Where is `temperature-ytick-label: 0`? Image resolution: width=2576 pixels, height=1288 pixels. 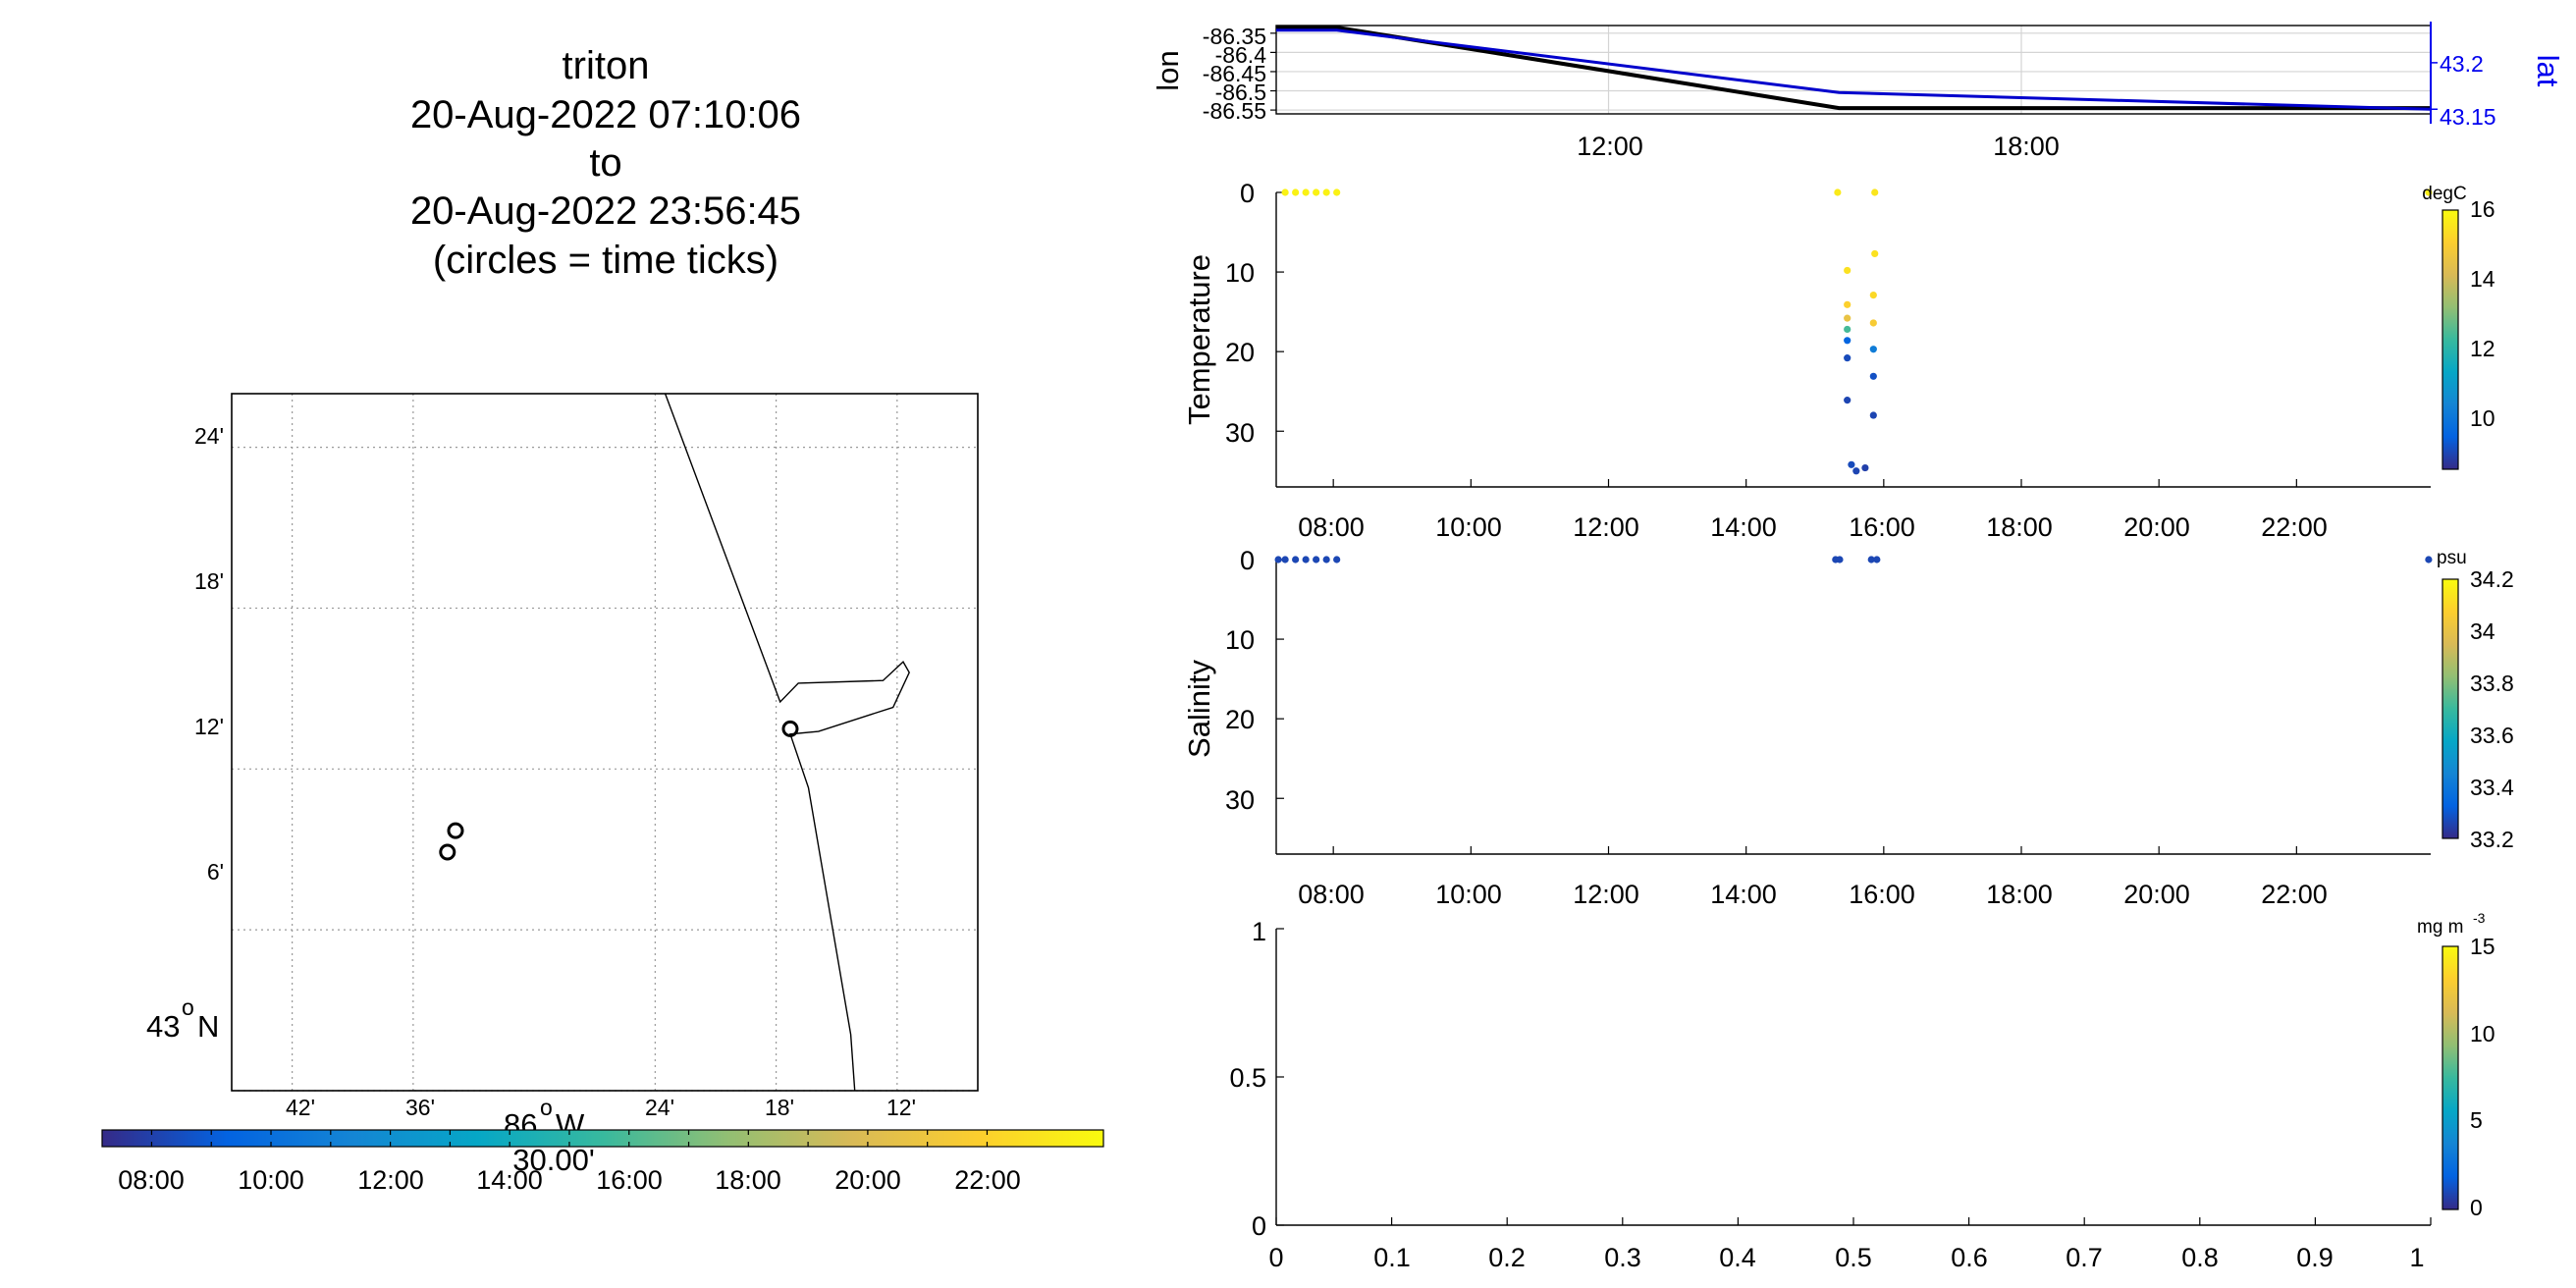
temperature-ytick-label: 0 is located at coordinates (1247, 193).